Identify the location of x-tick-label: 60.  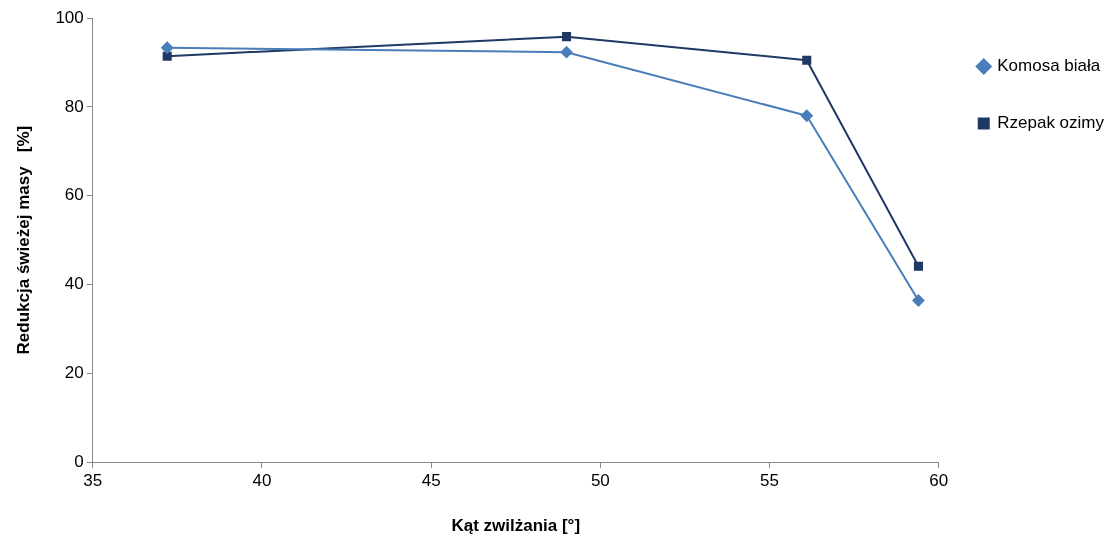
(939, 481).